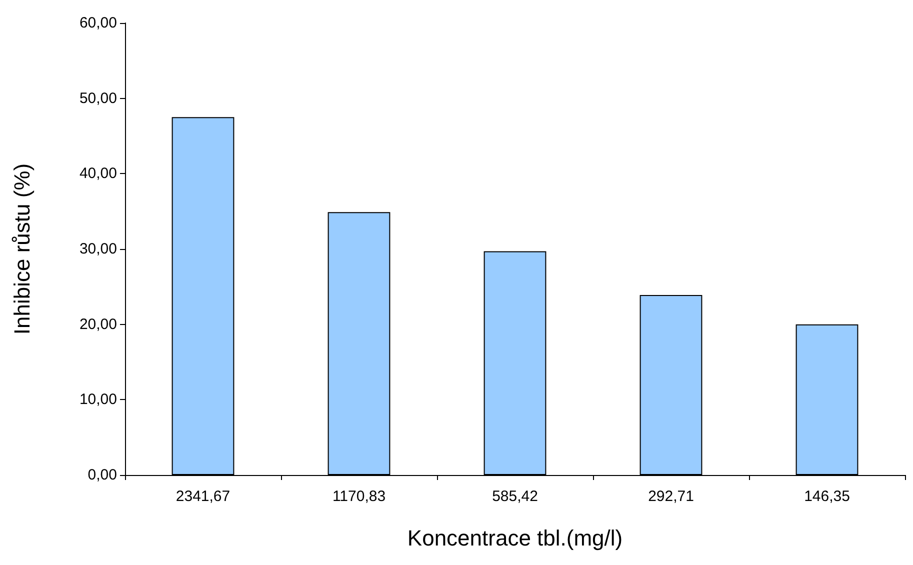 The width and height of the screenshot is (913, 565). Describe the element at coordinates (98, 98) in the screenshot. I see `y-tick-label: 50,00` at that location.